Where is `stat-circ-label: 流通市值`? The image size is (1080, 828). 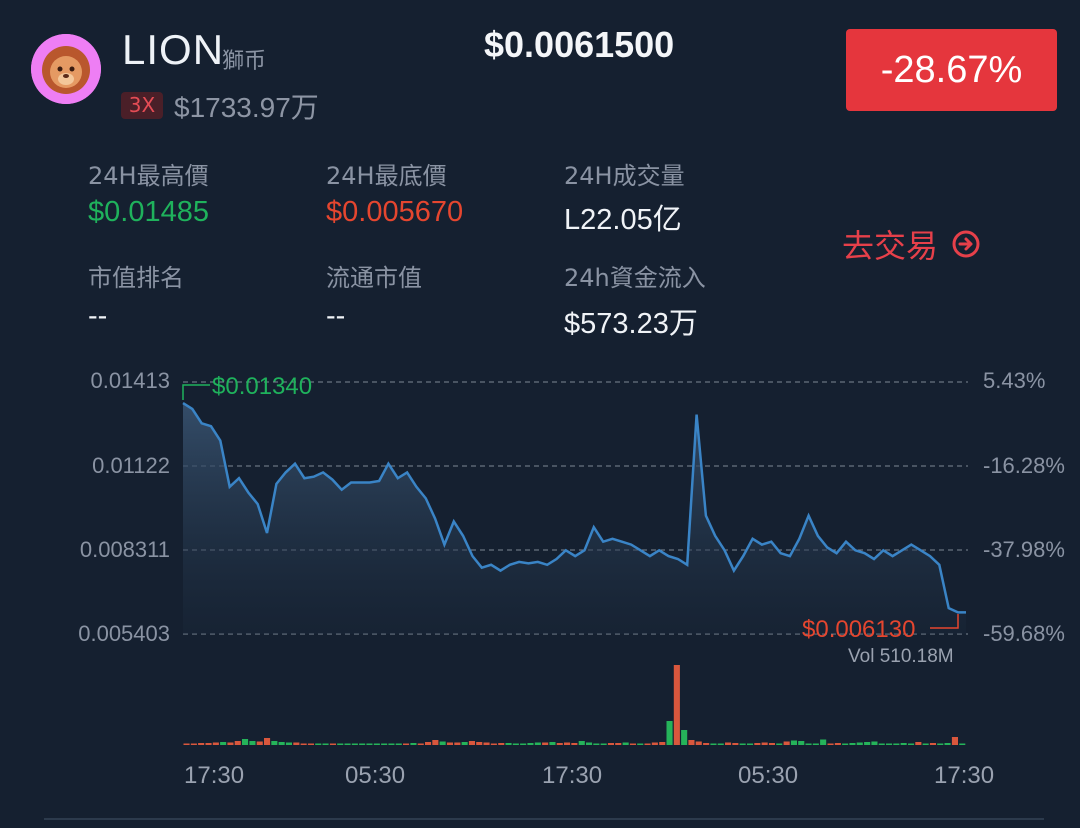
stat-circ-label: 流通市值 is located at coordinates (374, 278).